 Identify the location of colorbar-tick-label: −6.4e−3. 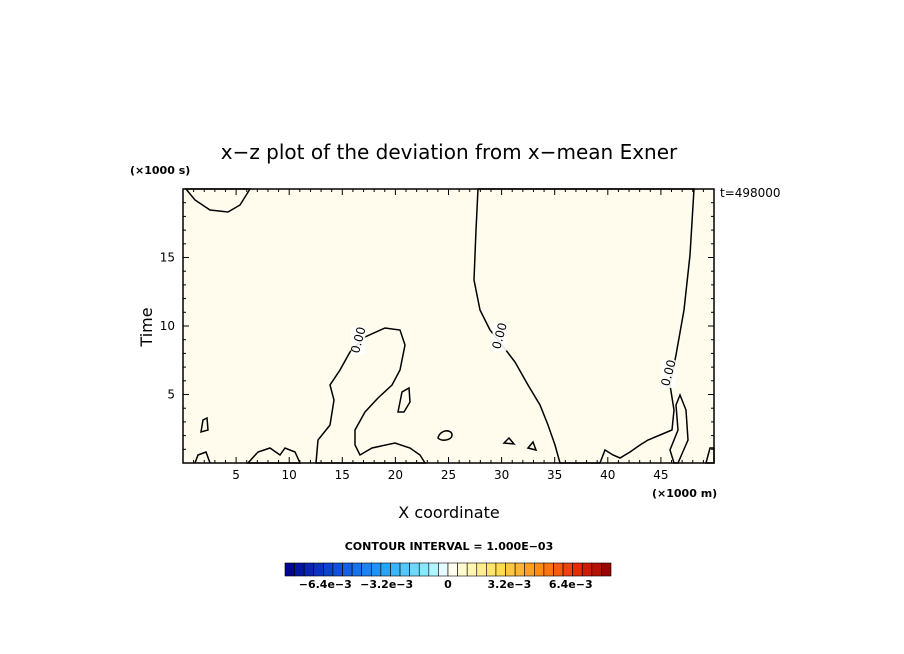
(325, 584).